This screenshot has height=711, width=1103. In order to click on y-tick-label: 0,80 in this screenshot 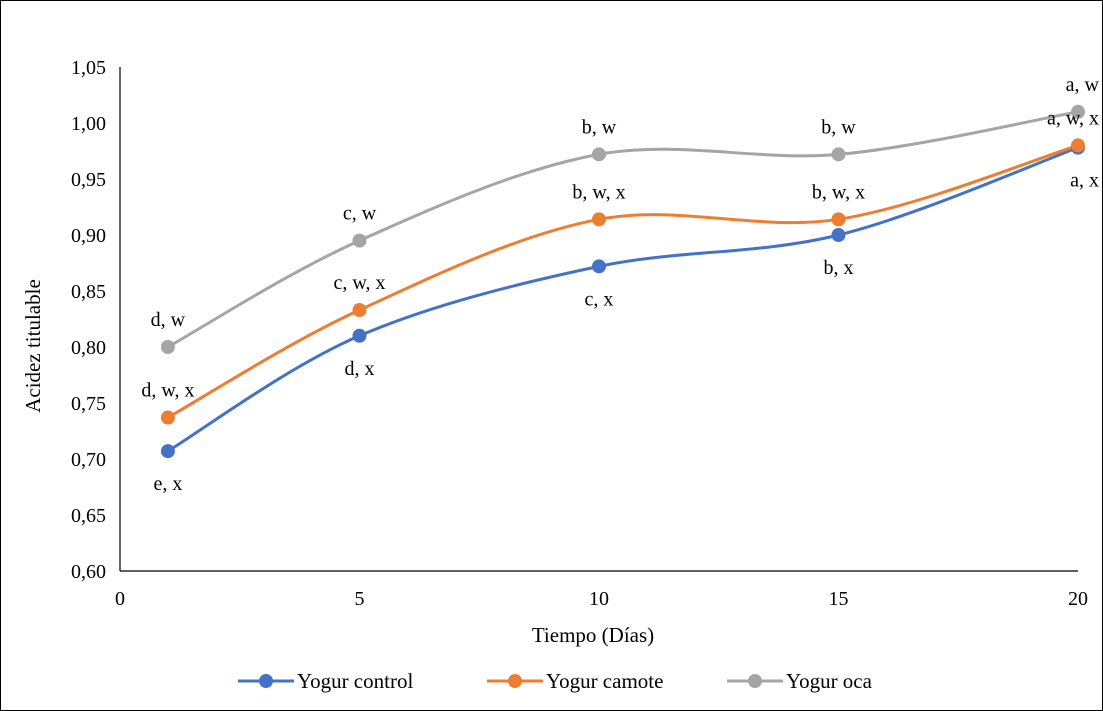, I will do `click(88, 348)`.